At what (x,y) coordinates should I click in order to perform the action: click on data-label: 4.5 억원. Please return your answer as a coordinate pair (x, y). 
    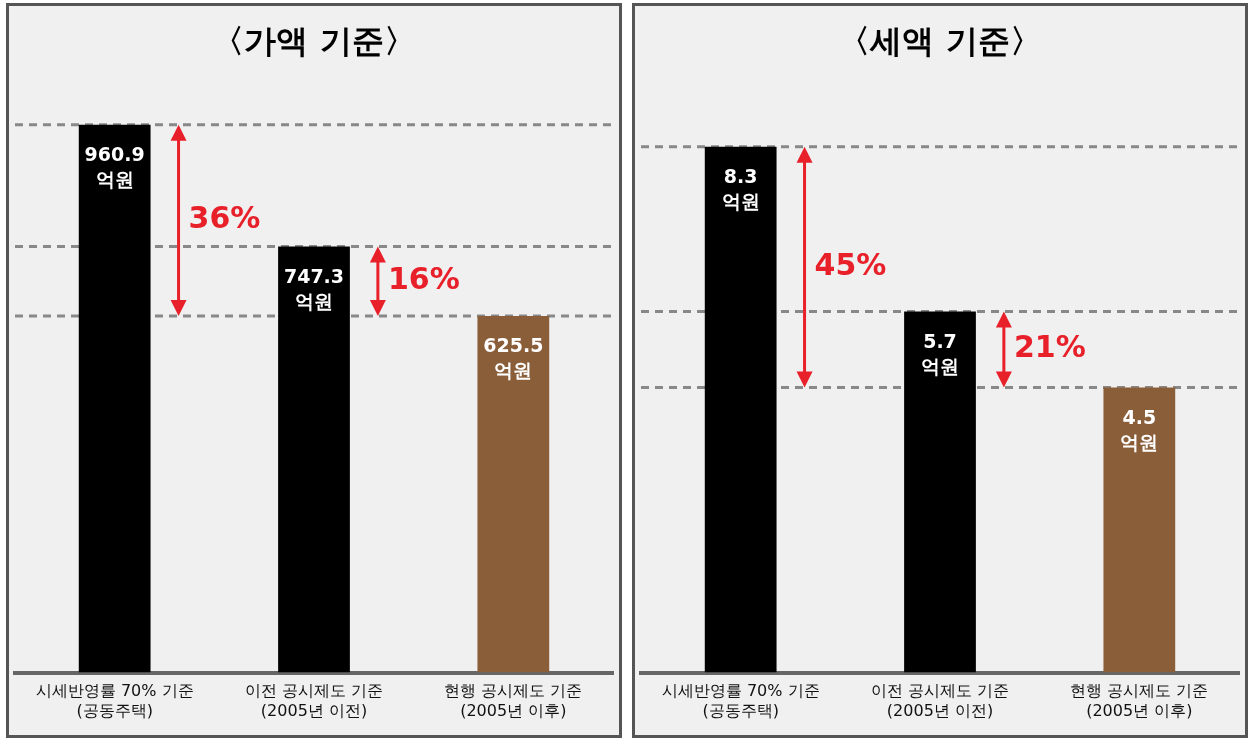
    Looking at the image, I should click on (1139, 429).